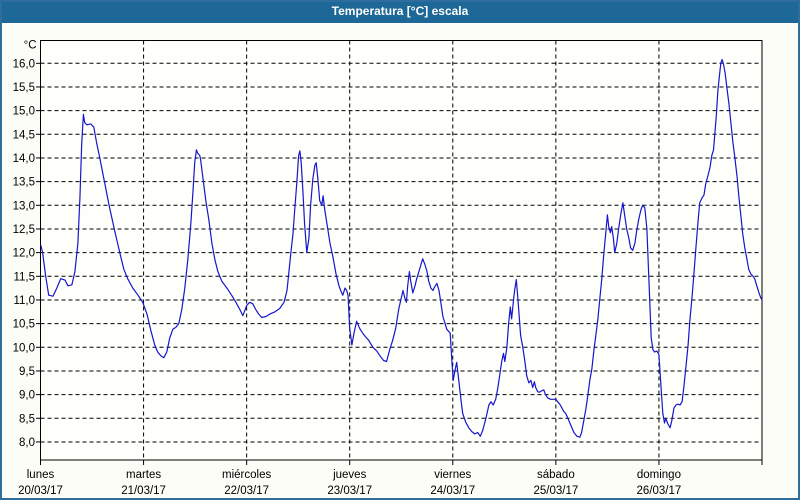 The width and height of the screenshot is (800, 500). I want to click on y-tick-label: 10,5, so click(24, 325).